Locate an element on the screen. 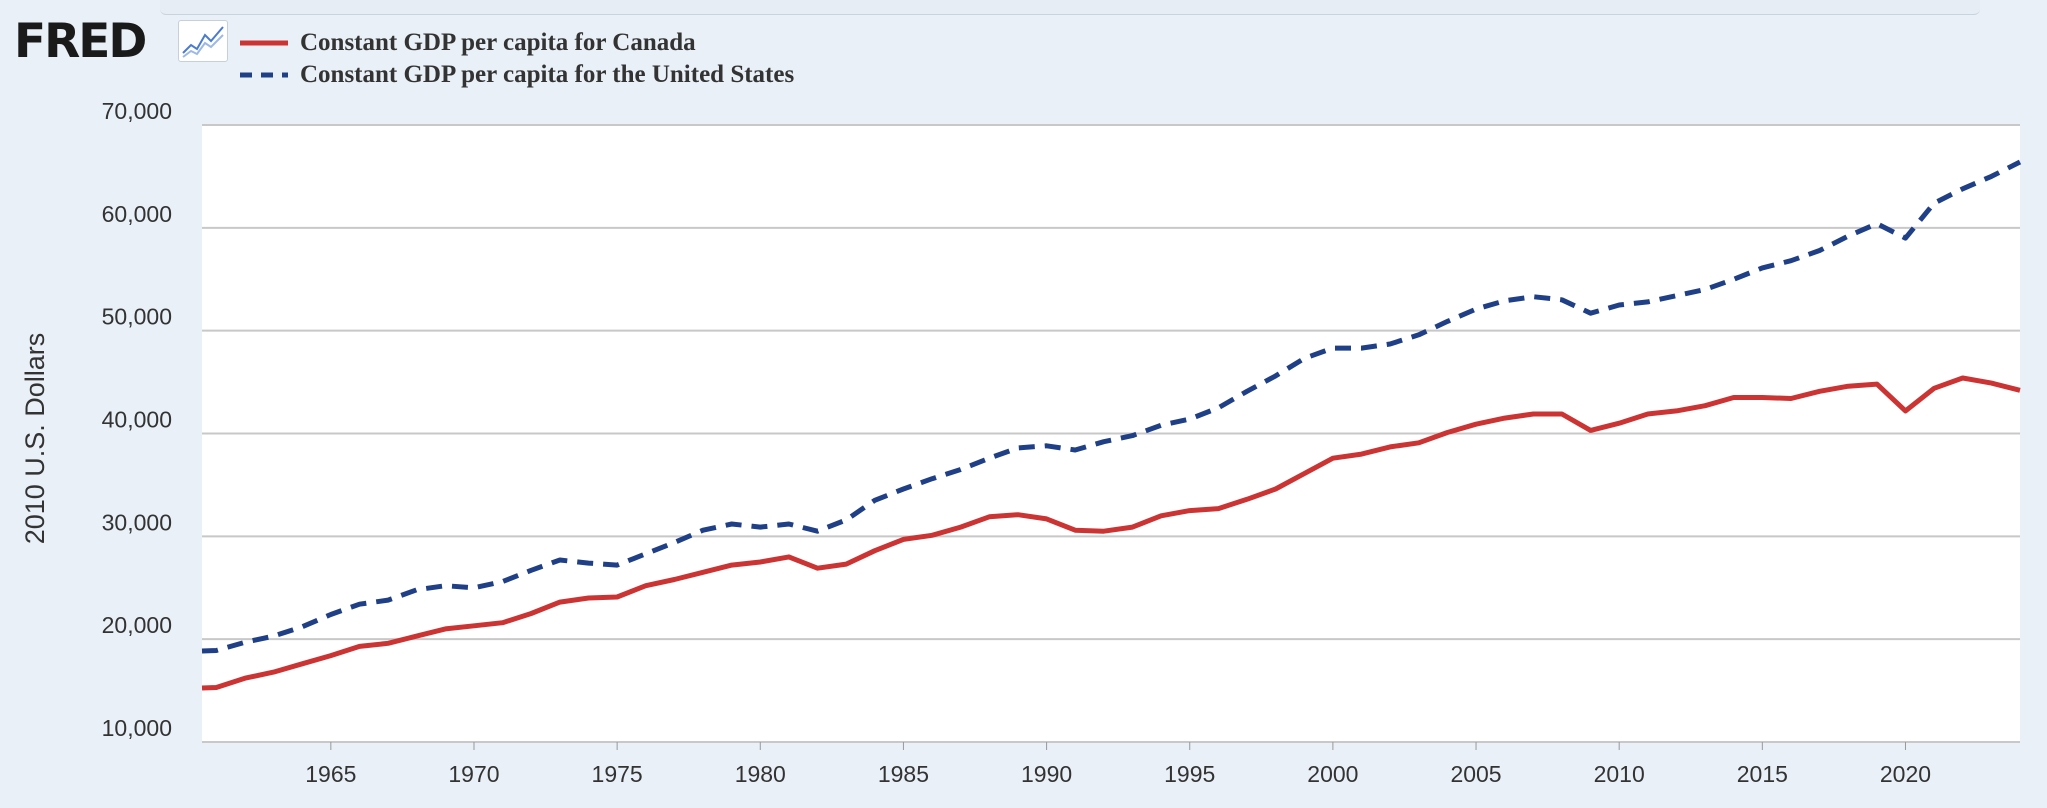 The height and width of the screenshot is (808, 2047). y-tick-label: 30,000 is located at coordinates (137, 522).